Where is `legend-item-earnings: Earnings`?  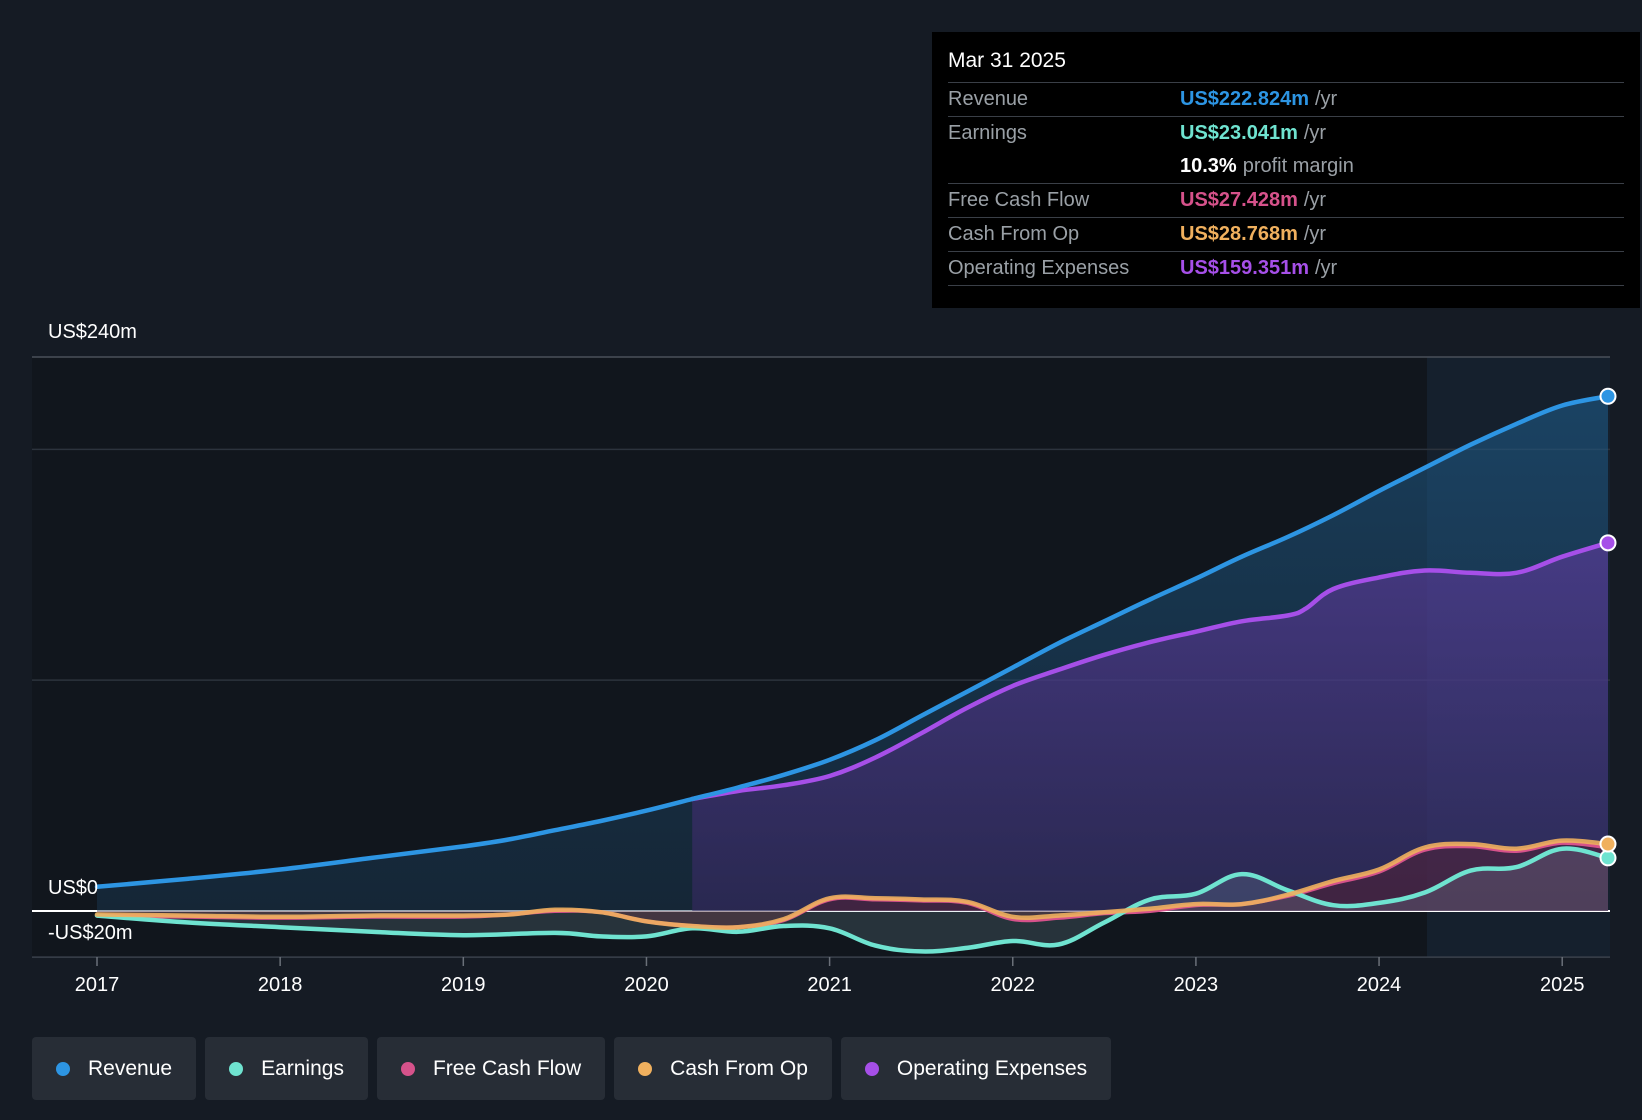
legend-item-earnings: Earnings is located at coordinates (286, 1068).